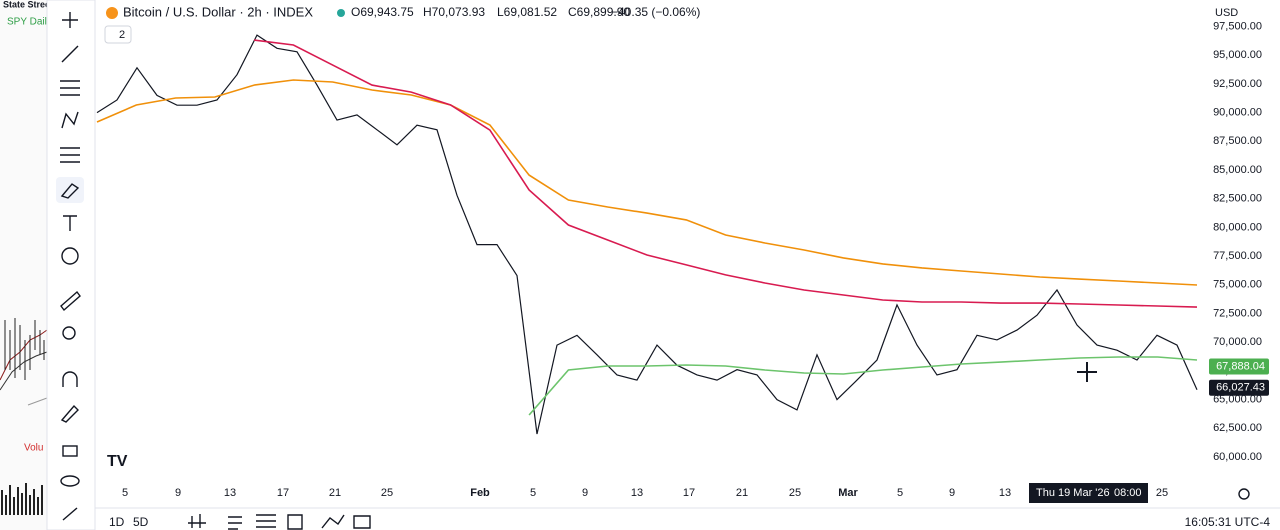 The height and width of the screenshot is (530, 1280). I want to click on drawing-toolbar, so click(71, 265).